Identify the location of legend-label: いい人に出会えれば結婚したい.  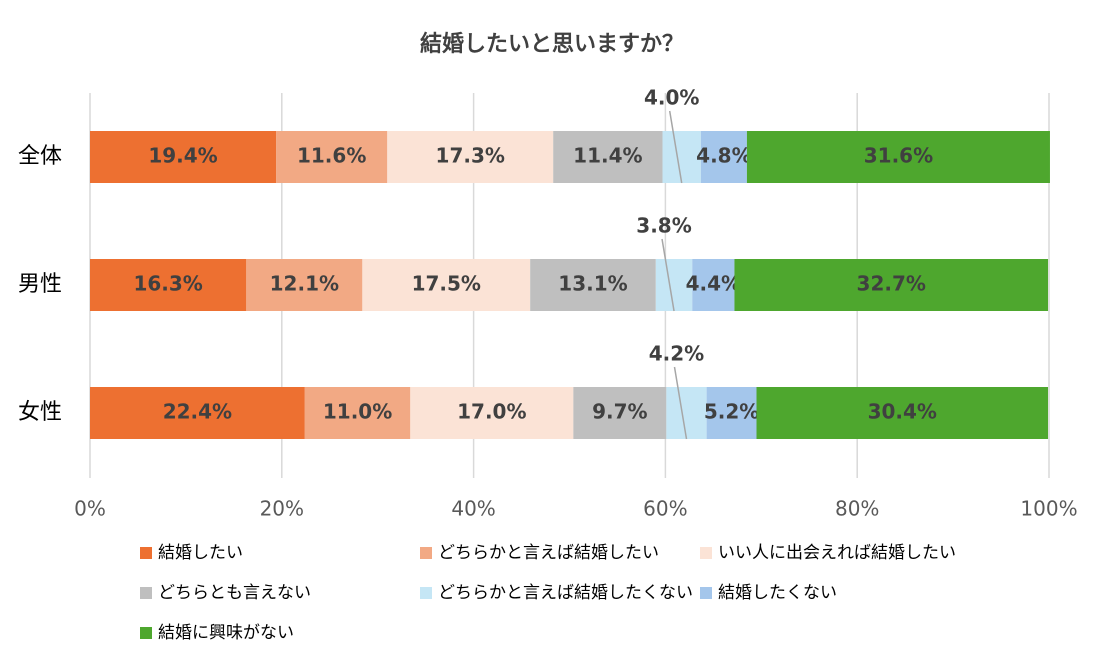
(837, 553).